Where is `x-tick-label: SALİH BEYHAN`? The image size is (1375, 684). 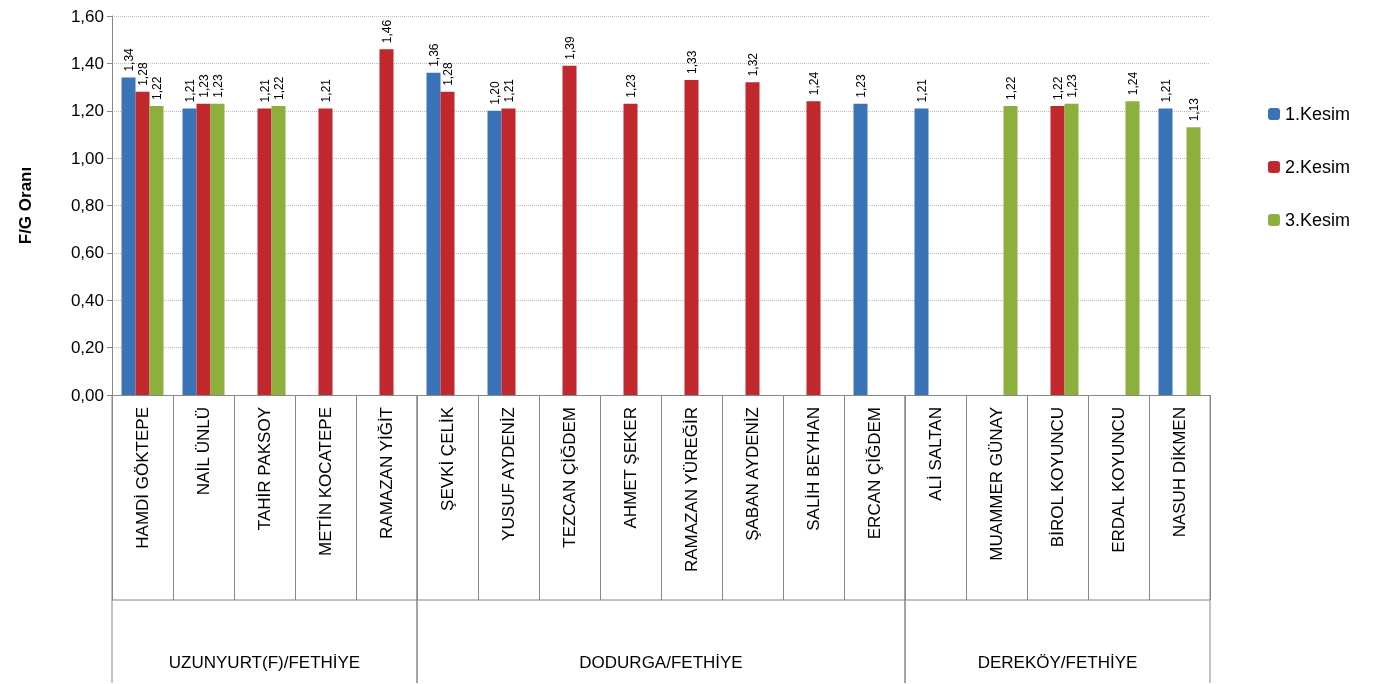
x-tick-label: SALİH BEYHAN is located at coordinates (813, 469).